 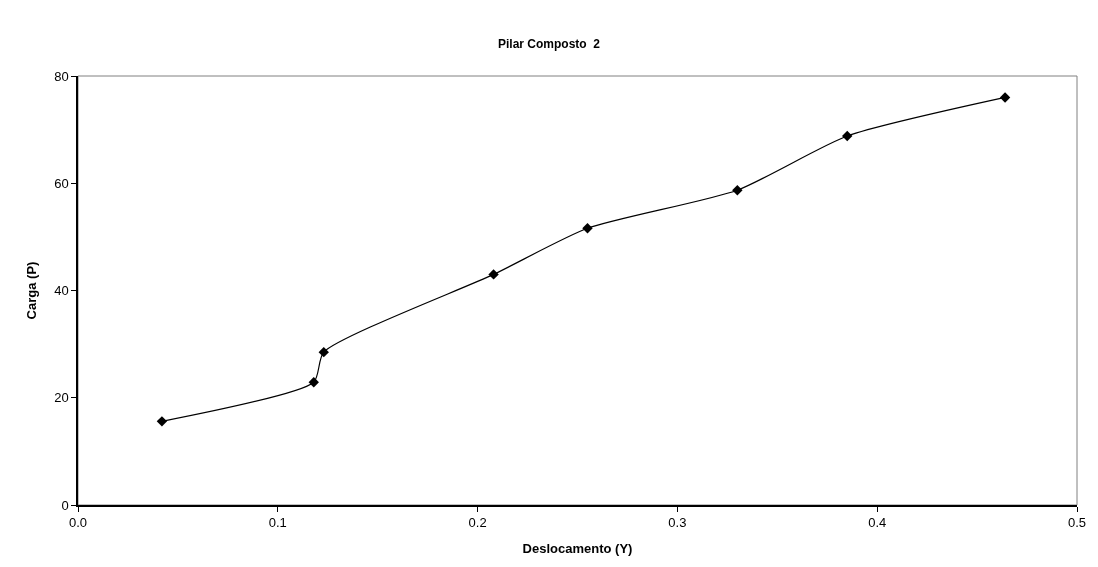 I want to click on y-tick-label: 40, so click(x=61, y=291).